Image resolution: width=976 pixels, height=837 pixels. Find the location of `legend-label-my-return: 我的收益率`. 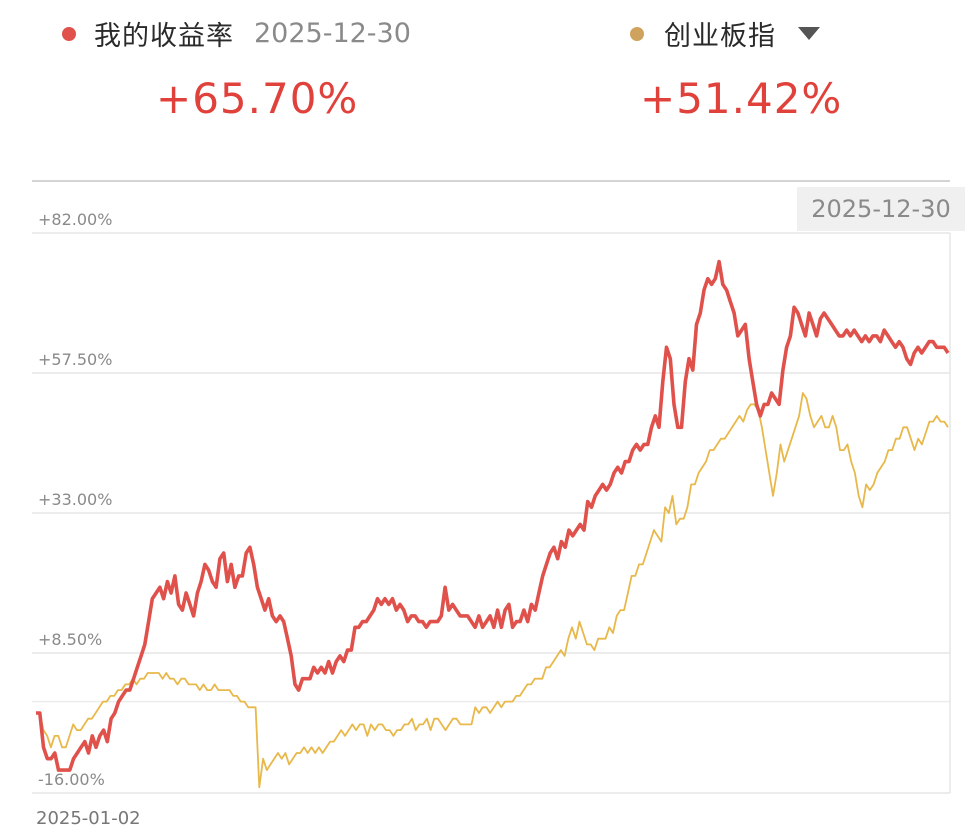

legend-label-my-return: 我的收益率 is located at coordinates (164, 36).